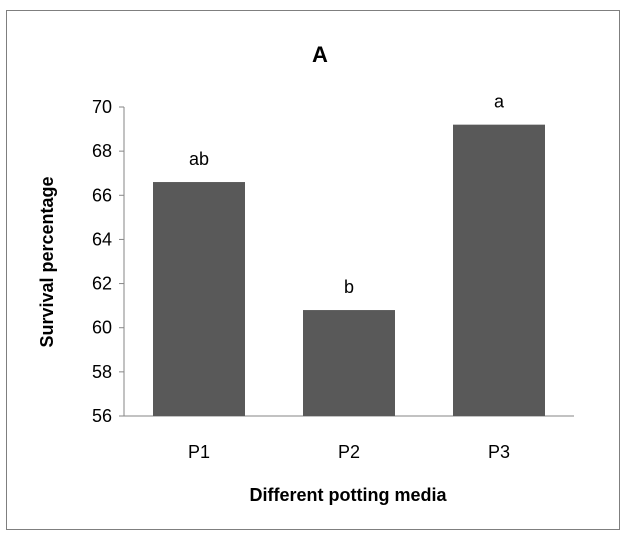 This screenshot has height=535, width=628. Describe the element at coordinates (102, 239) in the screenshot. I see `y-tick-label: 64` at that location.